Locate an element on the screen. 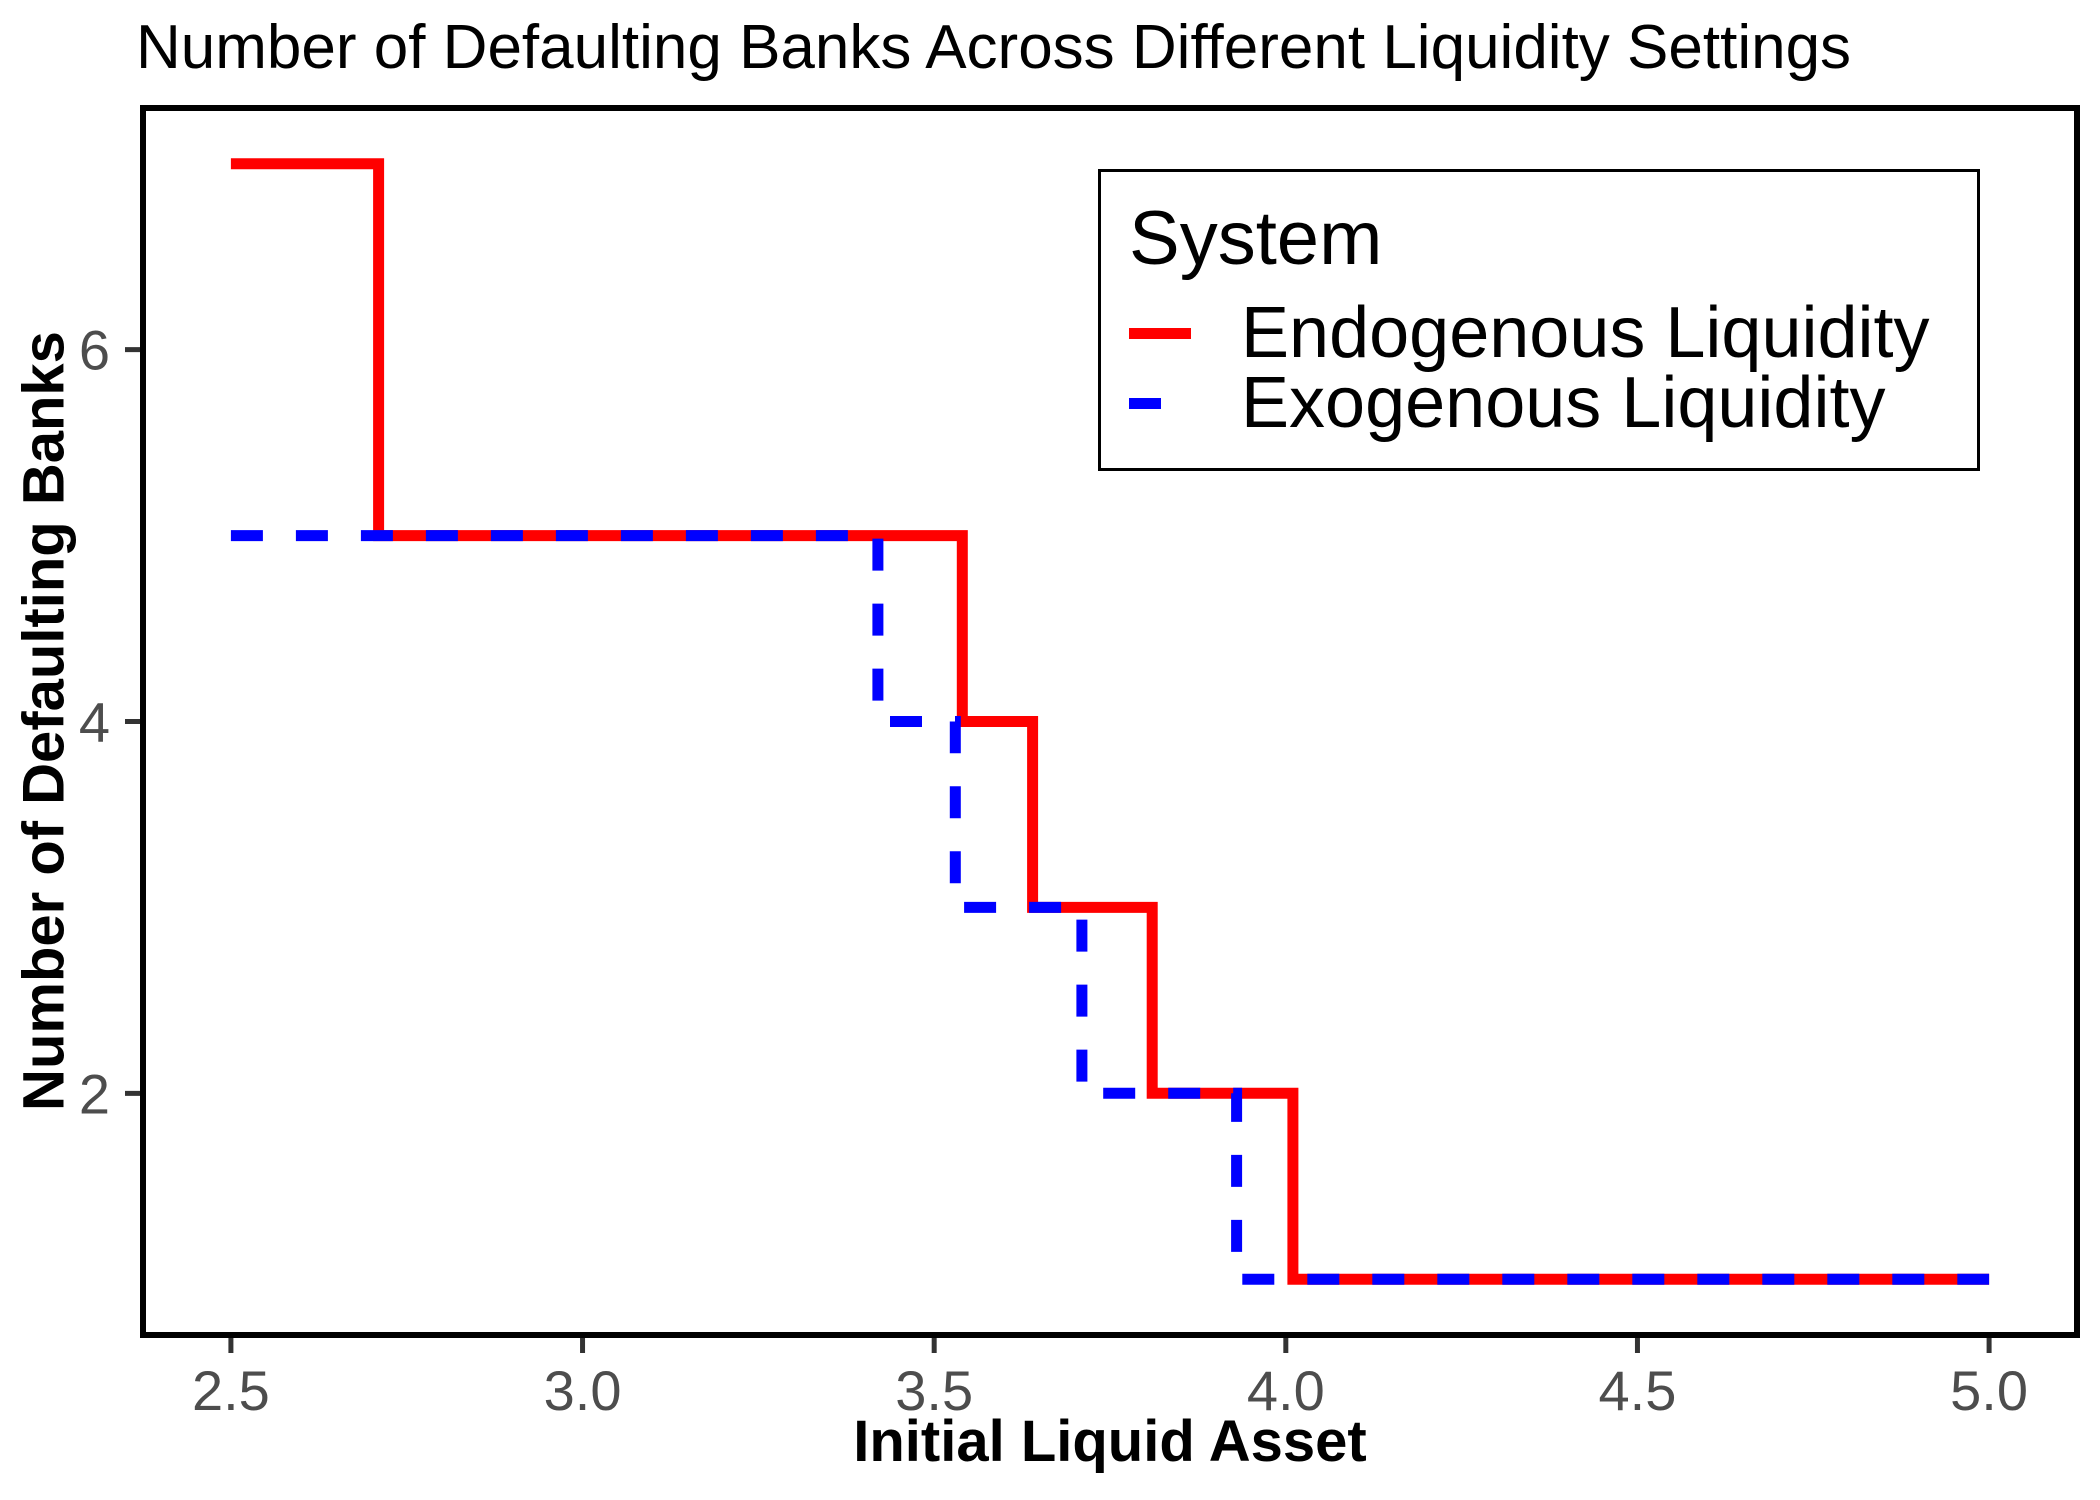 The width and height of the screenshot is (2100, 1500). x-axis-title: Initial Liquid Asset is located at coordinates (1110, 1441).